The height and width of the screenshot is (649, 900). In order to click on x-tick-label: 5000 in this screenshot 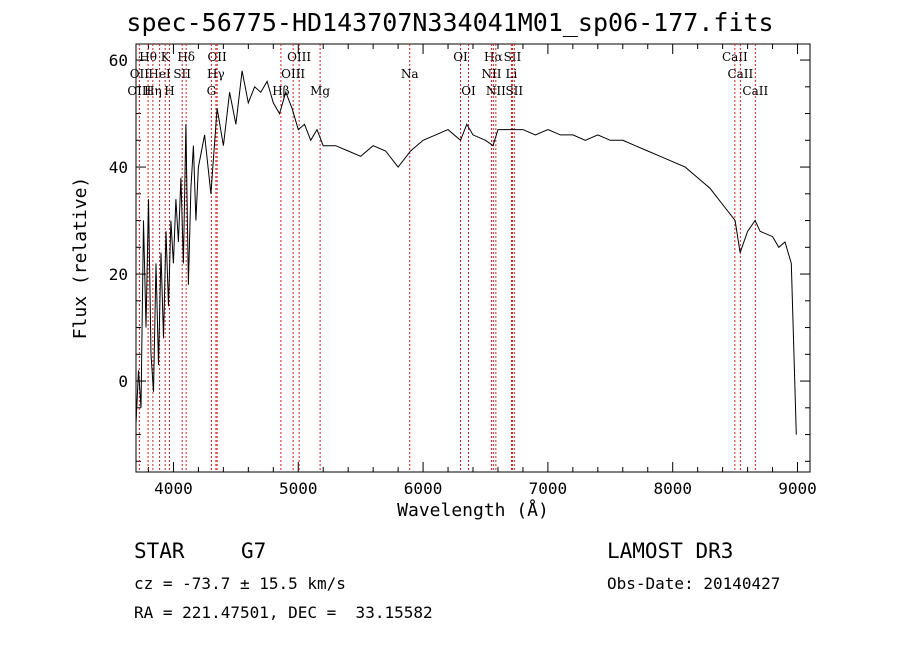, I will do `click(298, 488)`.